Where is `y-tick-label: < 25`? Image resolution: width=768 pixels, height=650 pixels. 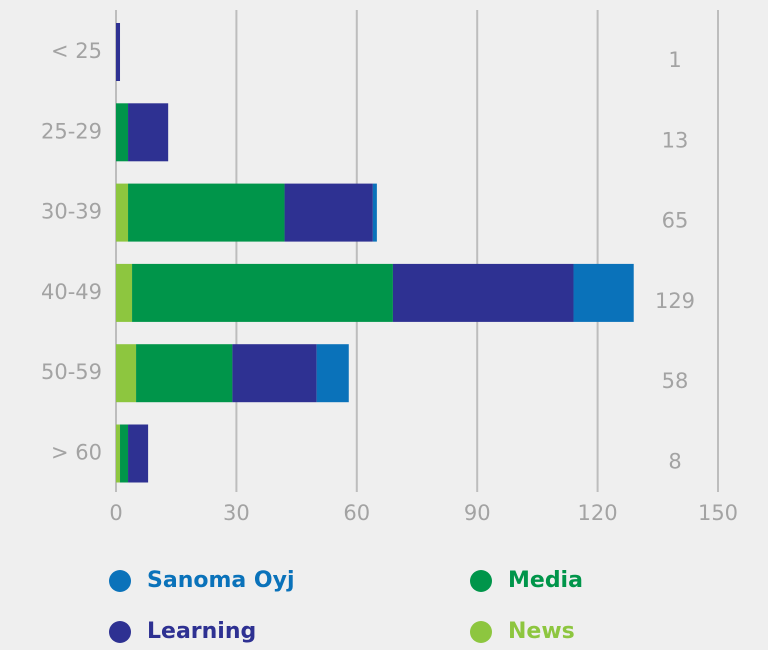 y-tick-label: < 25 is located at coordinates (76, 51).